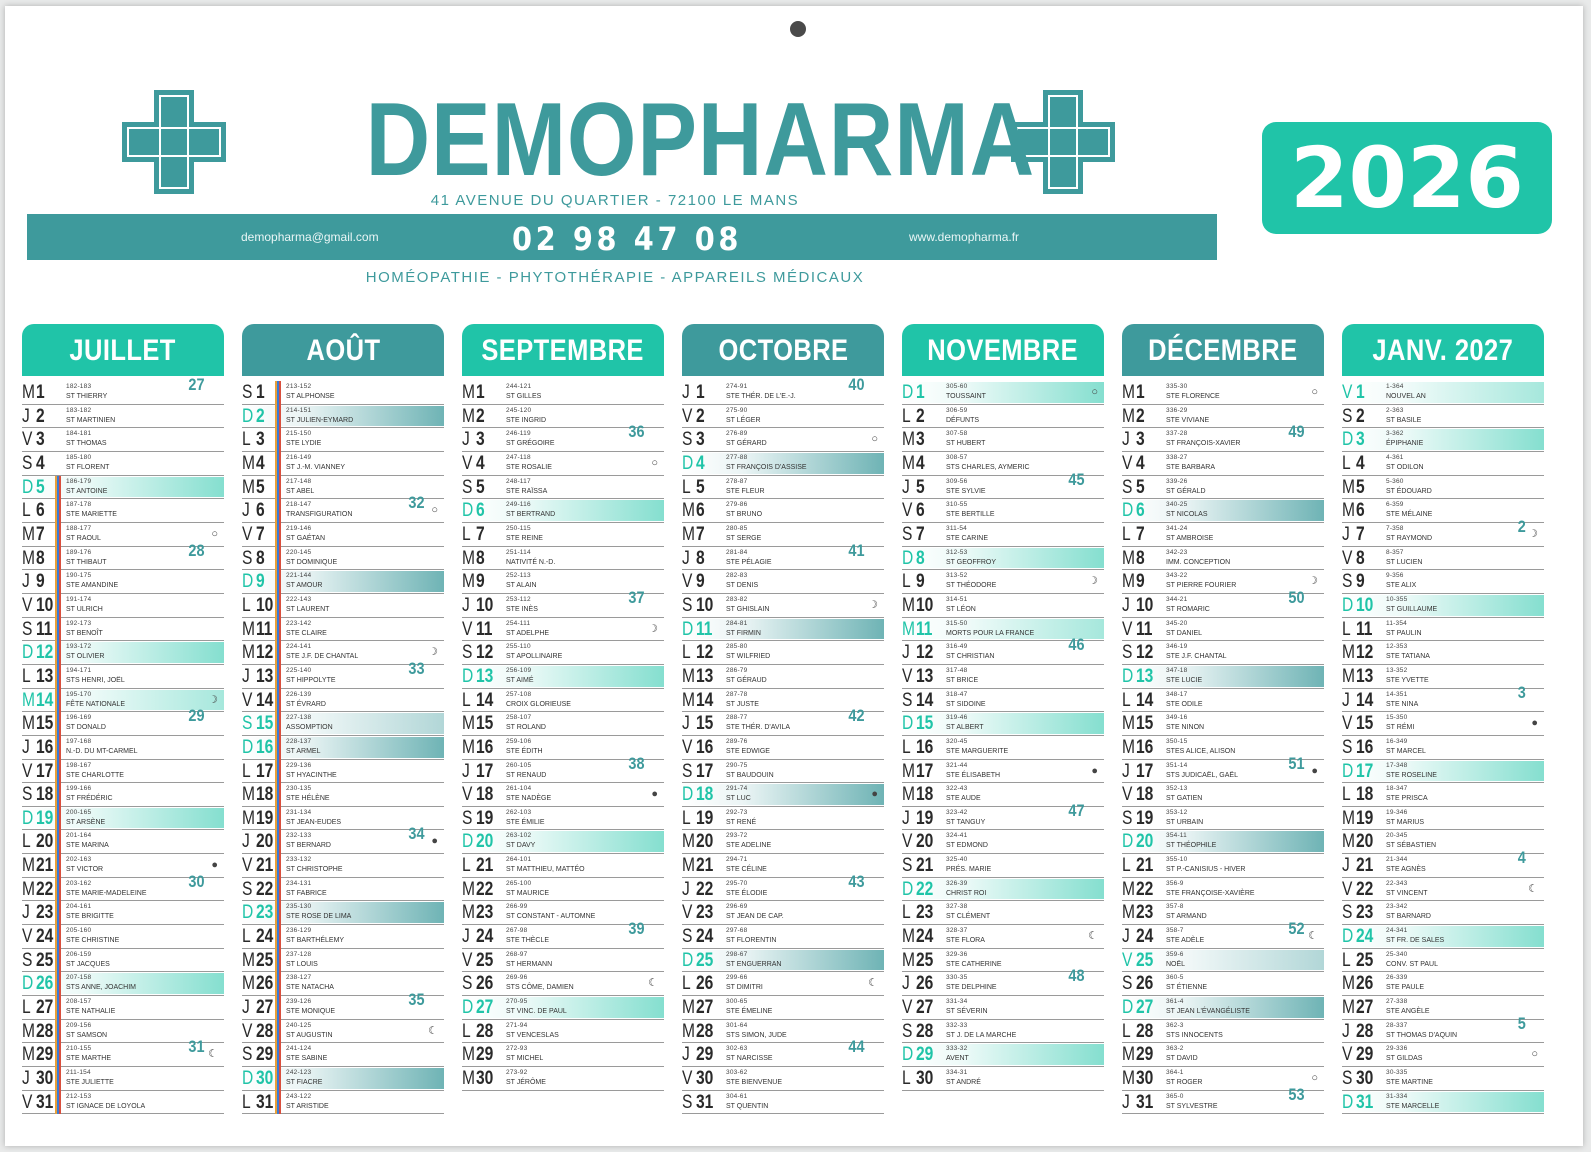  I want to click on day-count: 284-81, so click(737, 623).